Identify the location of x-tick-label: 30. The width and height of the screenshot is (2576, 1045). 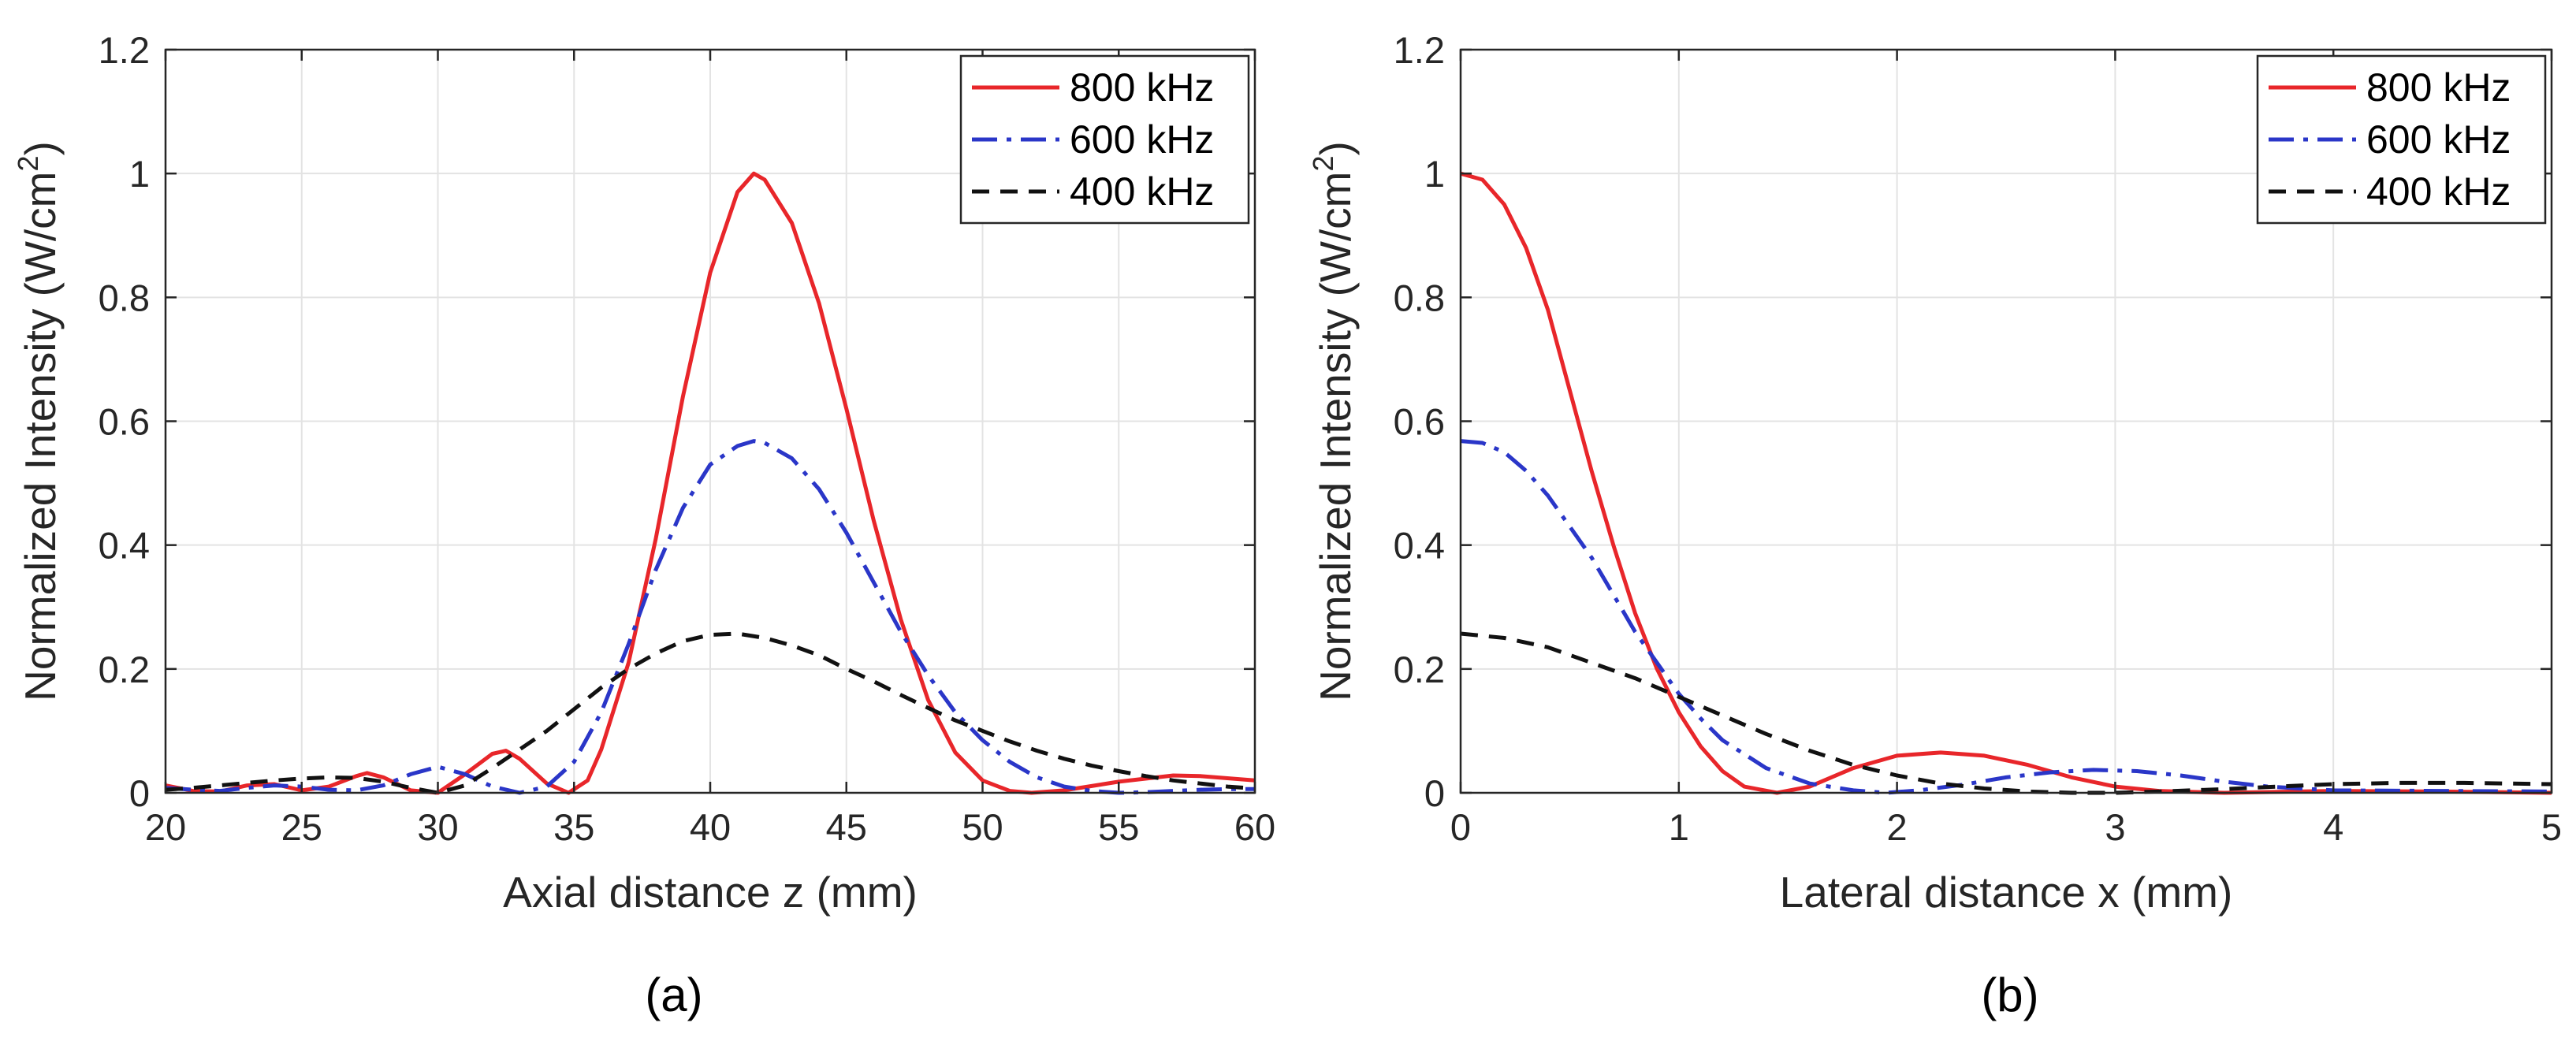
(437, 827).